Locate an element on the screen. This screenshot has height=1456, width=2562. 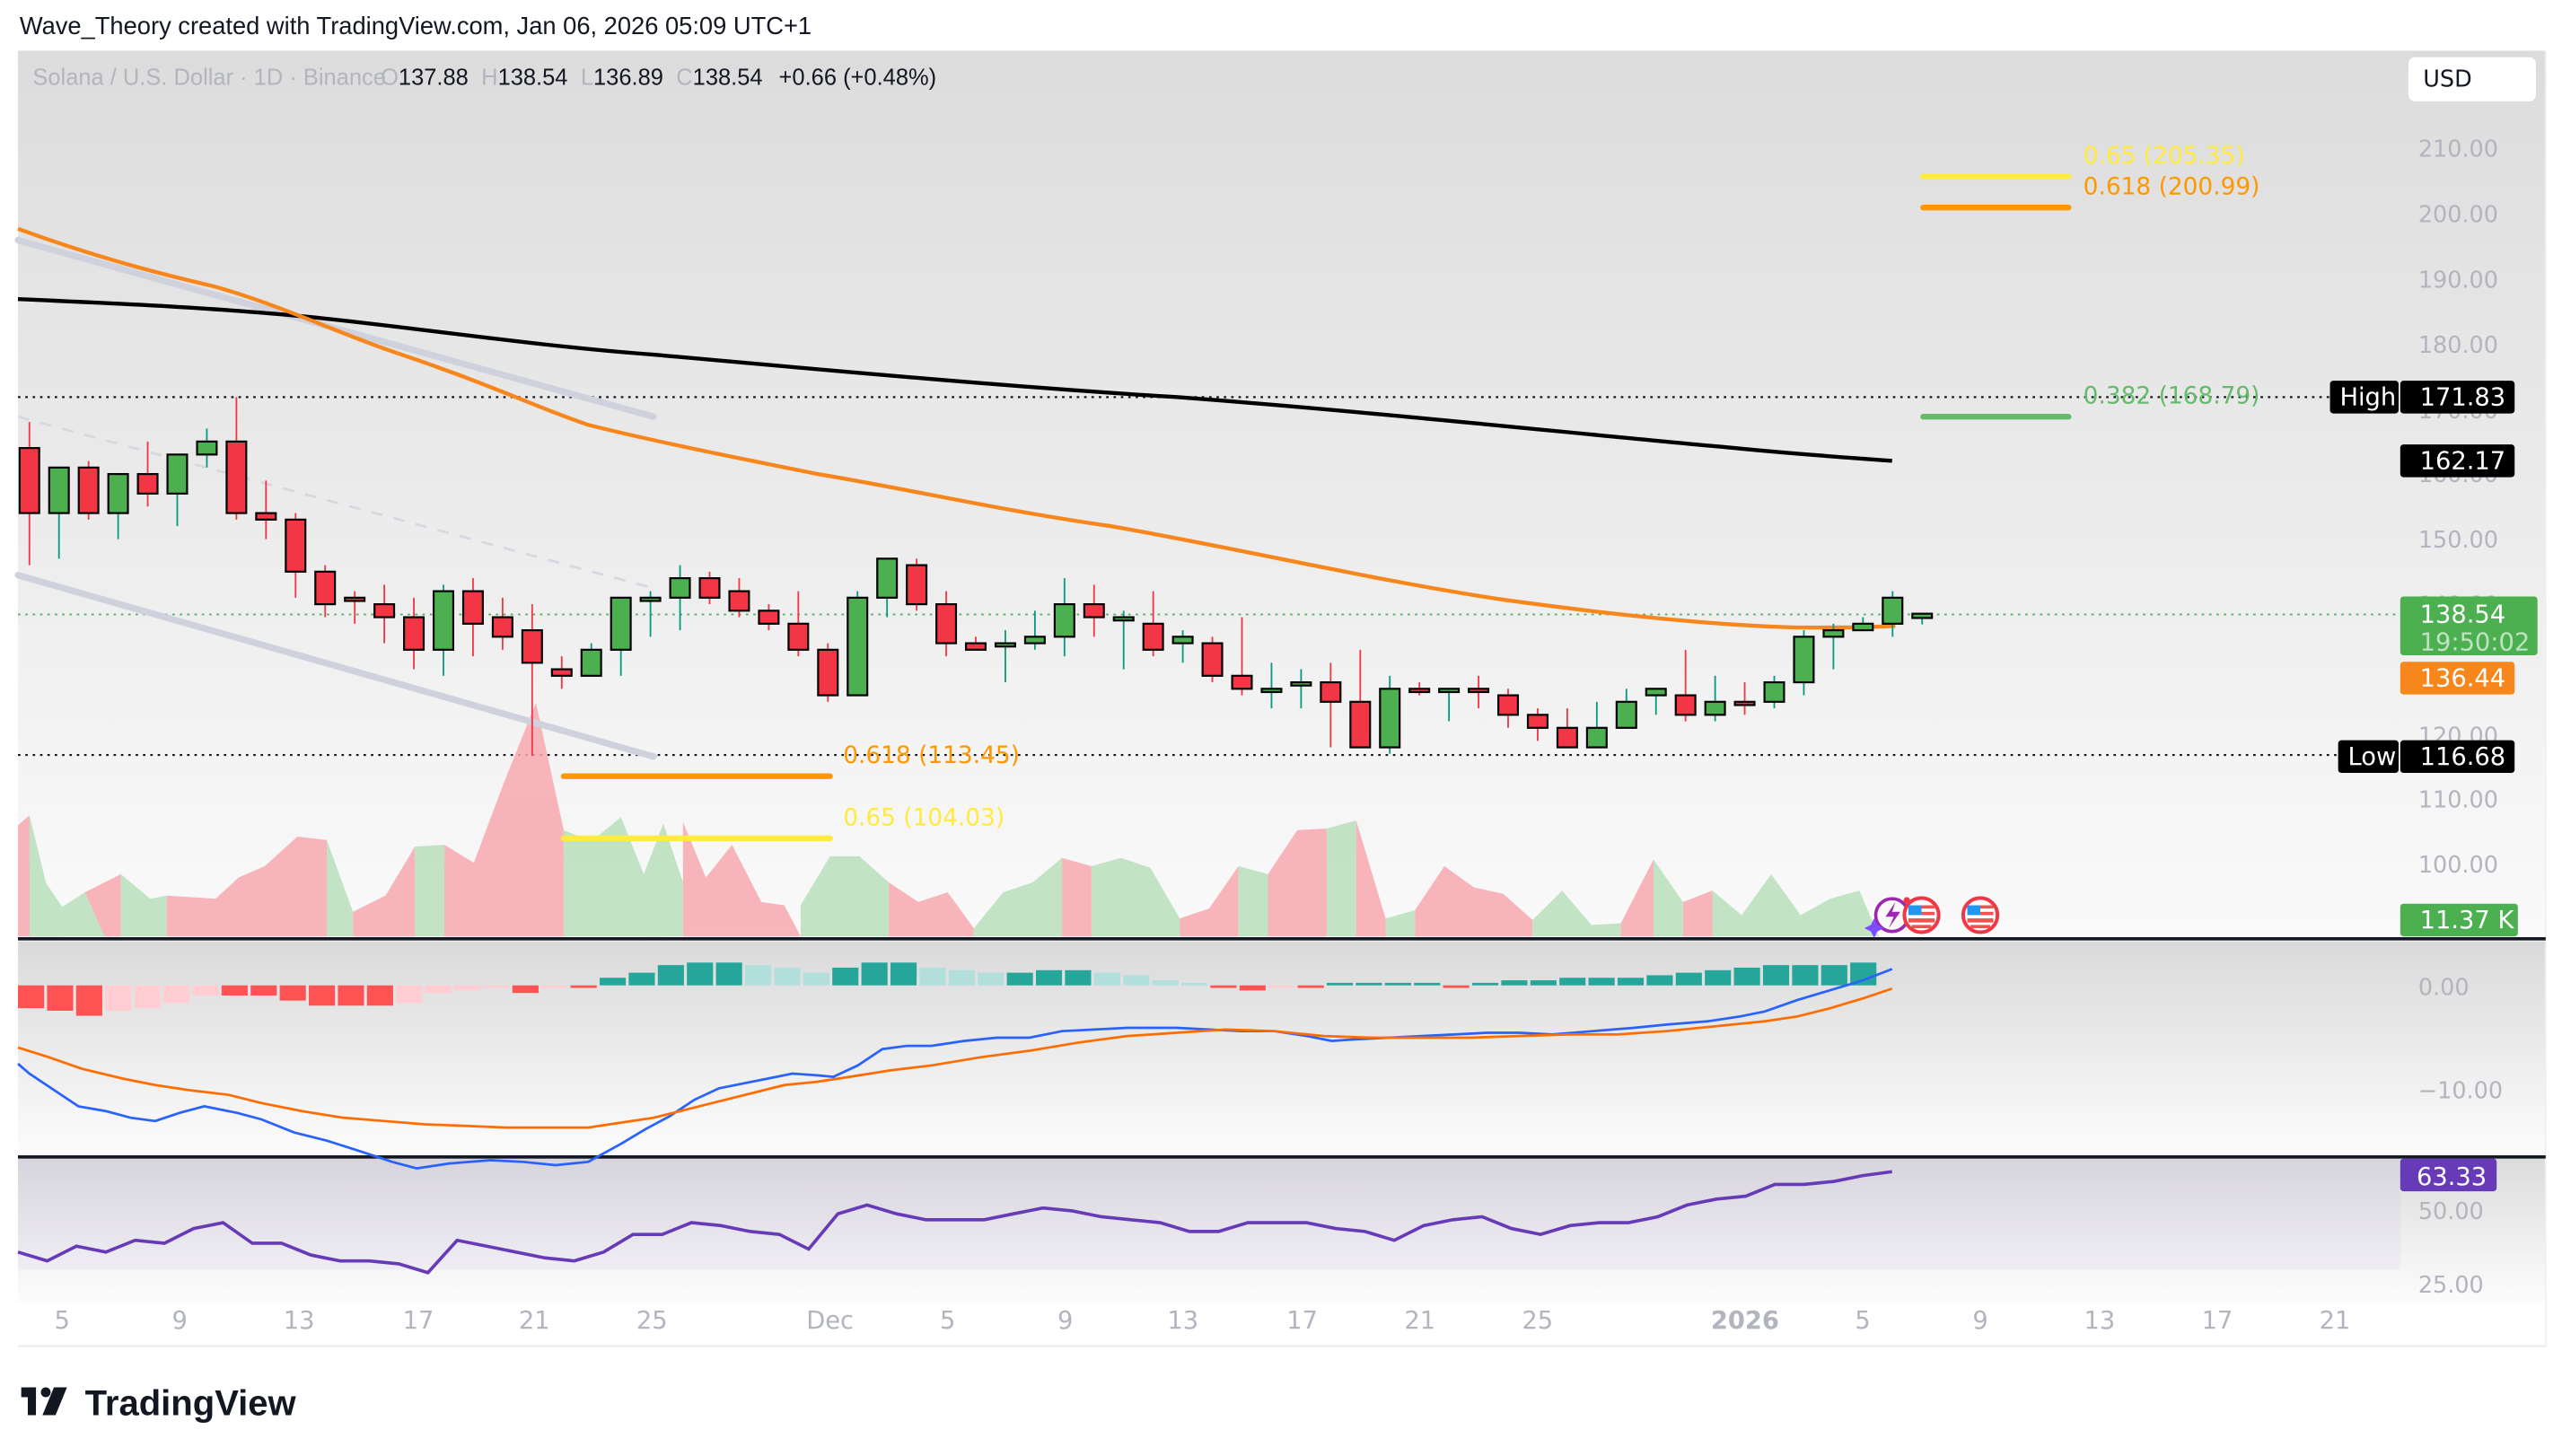
macd-signal-line is located at coordinates (955, 1058).